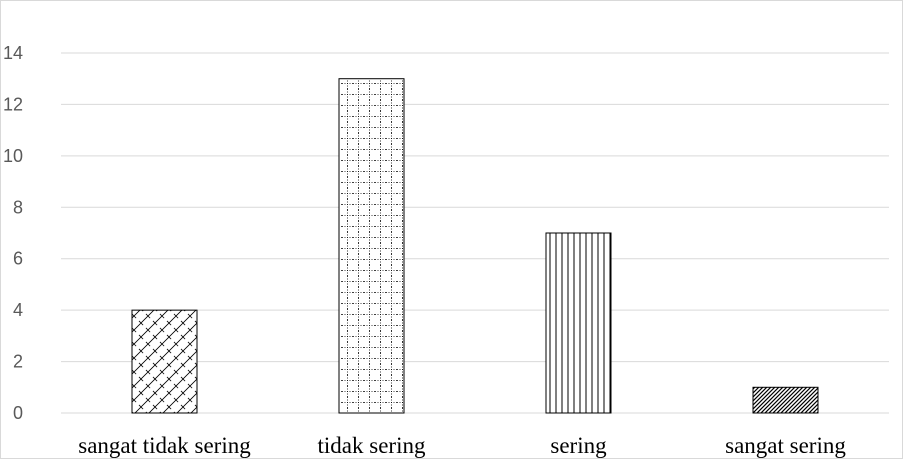 This screenshot has width=903, height=460. I want to click on bar-sangat-tidak-sering, so click(164, 361).